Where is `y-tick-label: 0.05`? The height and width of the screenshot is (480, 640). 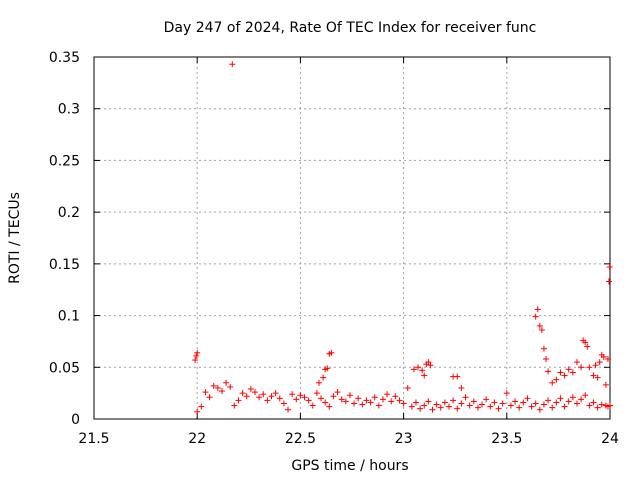
y-tick-label: 0.05 is located at coordinates (64, 368).